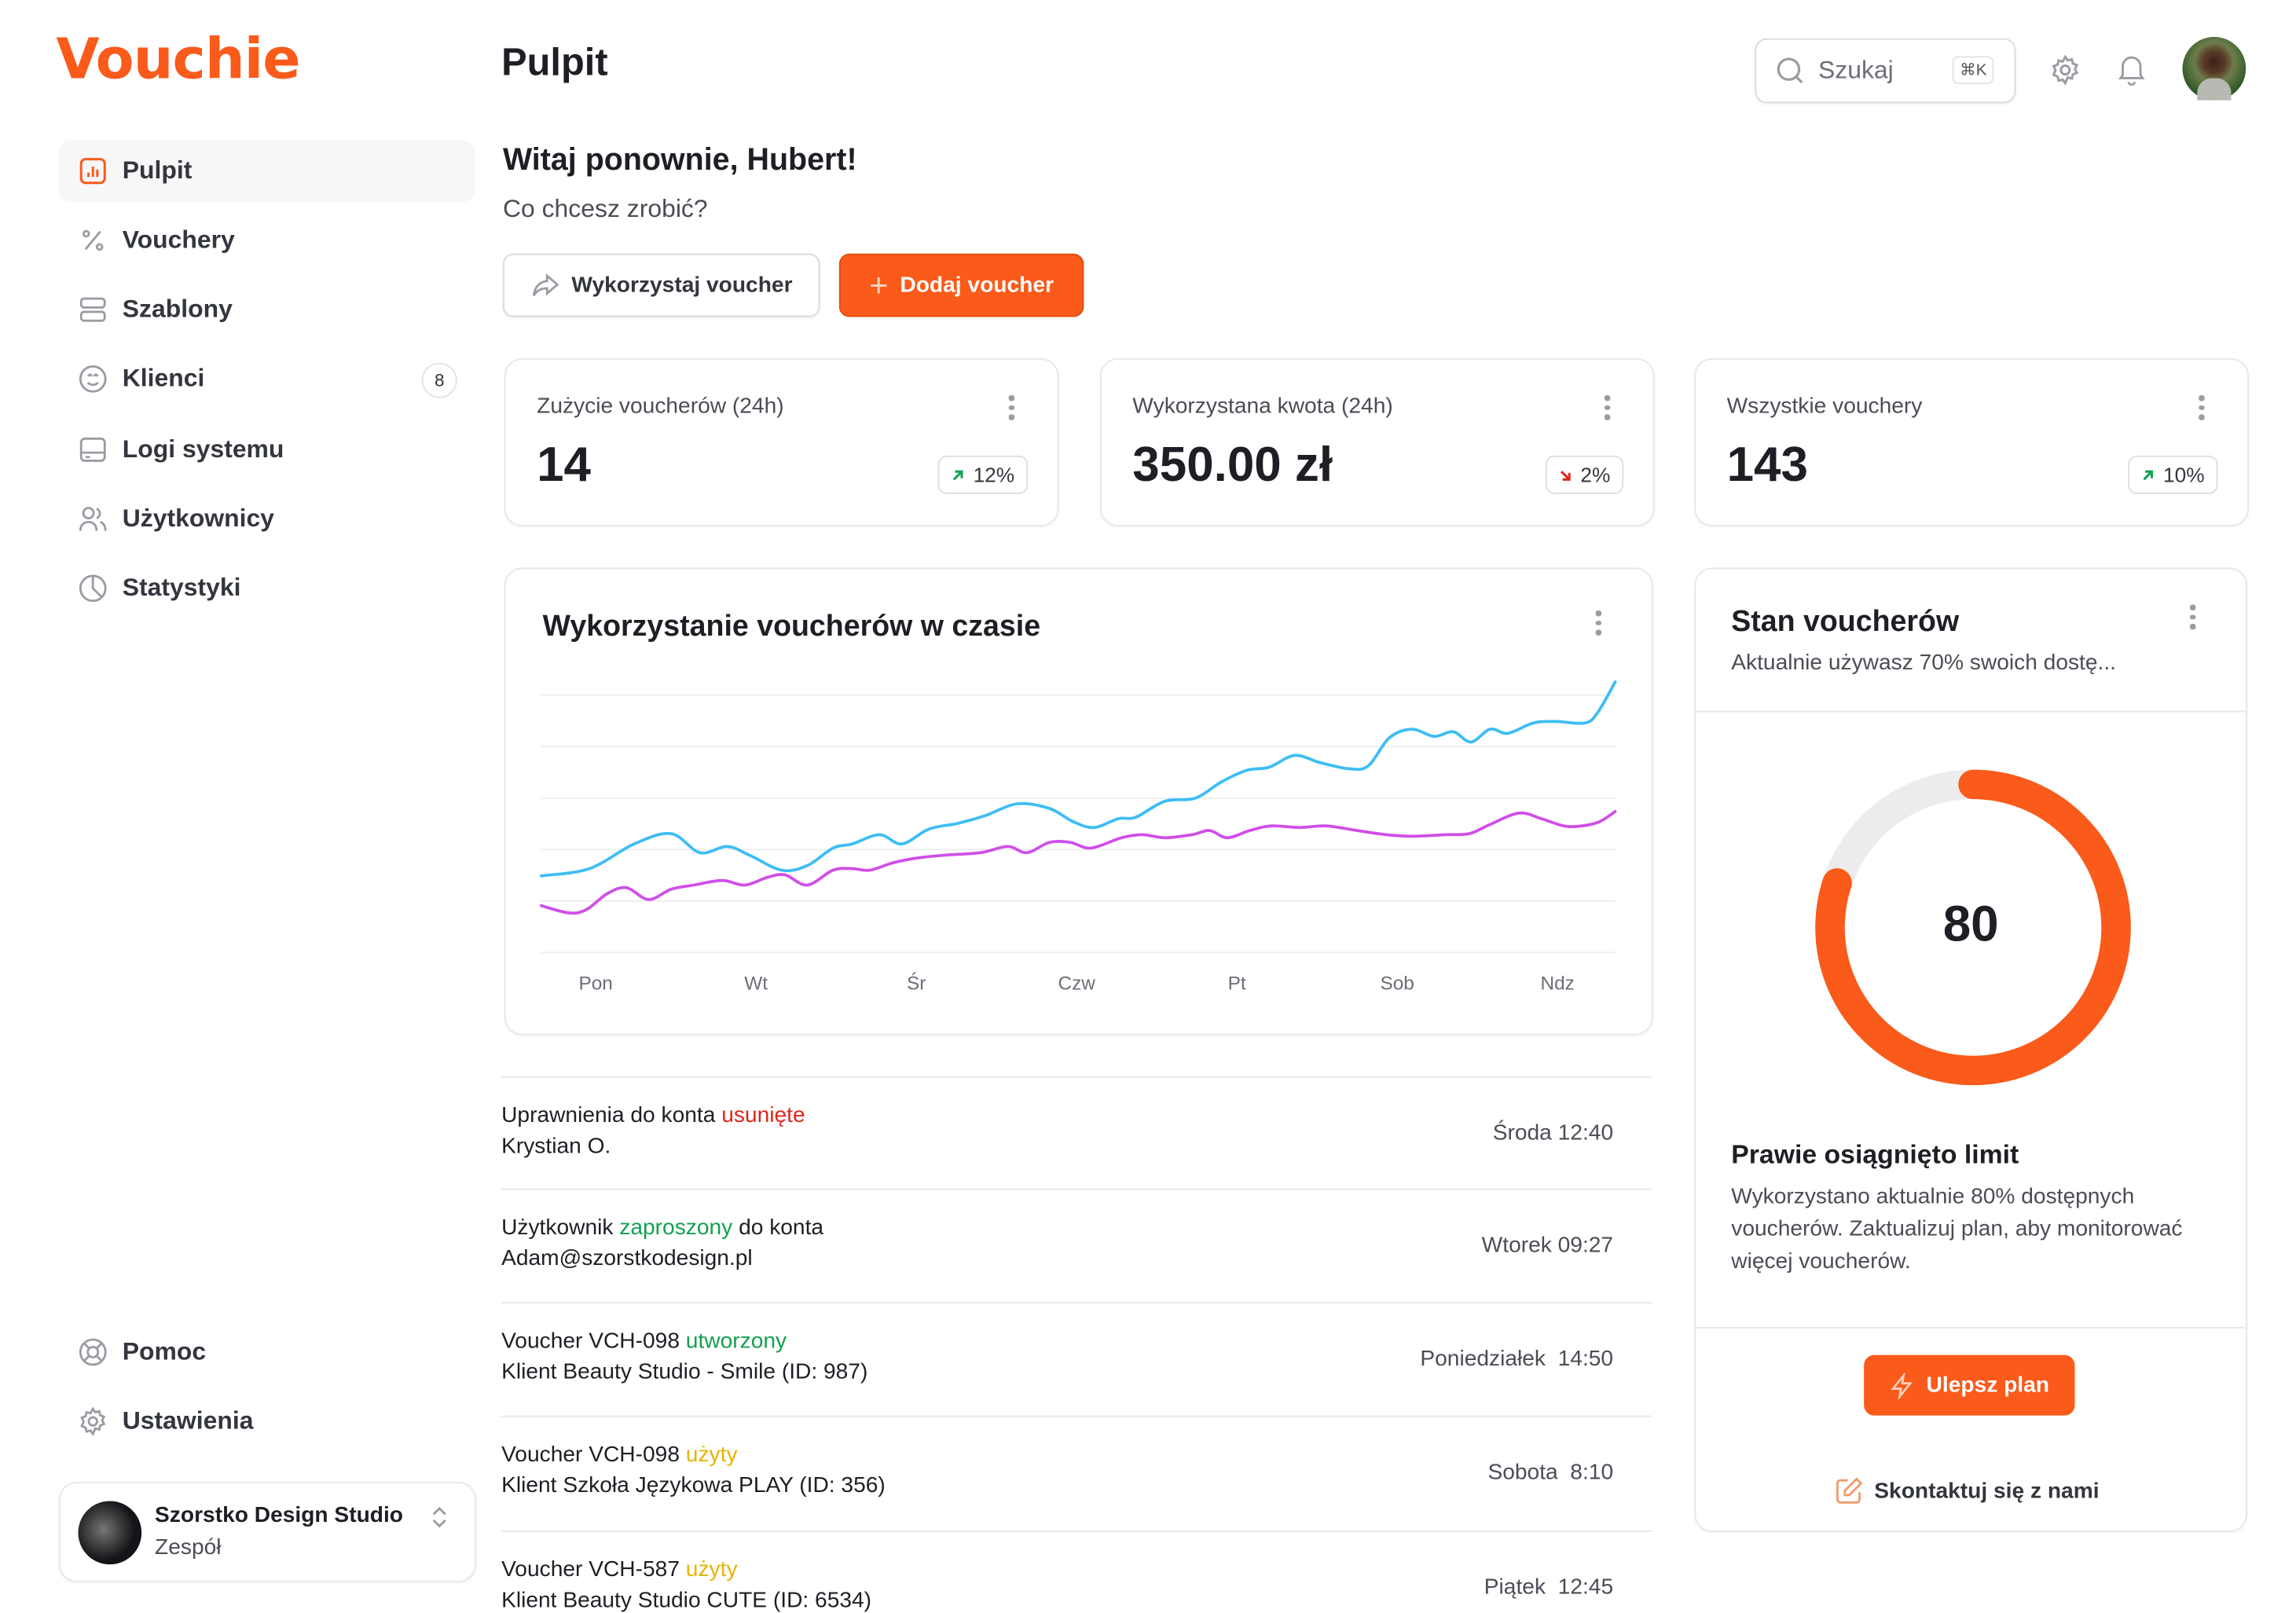 This screenshot has width=2296, height=1613. What do you see at coordinates (178, 59) in the screenshot?
I see `logo: Vouchie` at bounding box center [178, 59].